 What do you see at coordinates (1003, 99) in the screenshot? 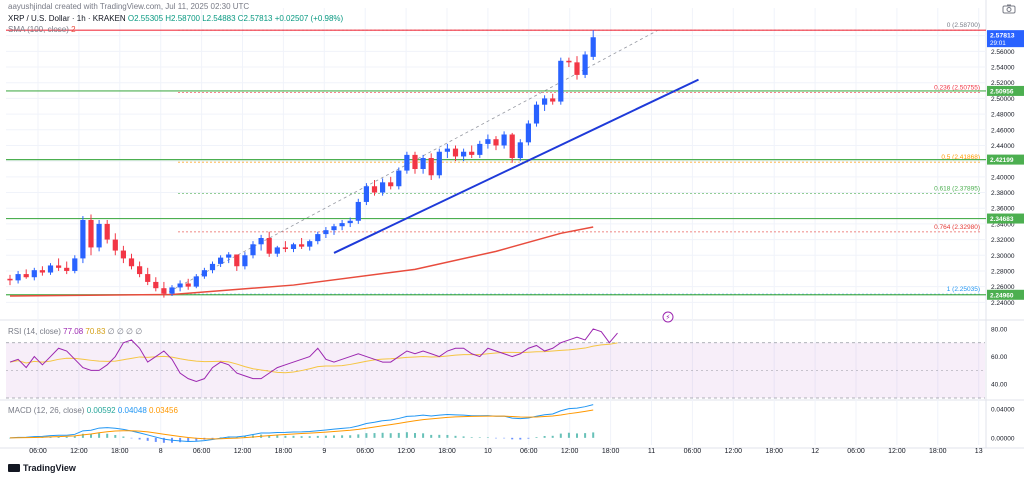
I see `price-tick-label: 2.50000` at bounding box center [1003, 99].